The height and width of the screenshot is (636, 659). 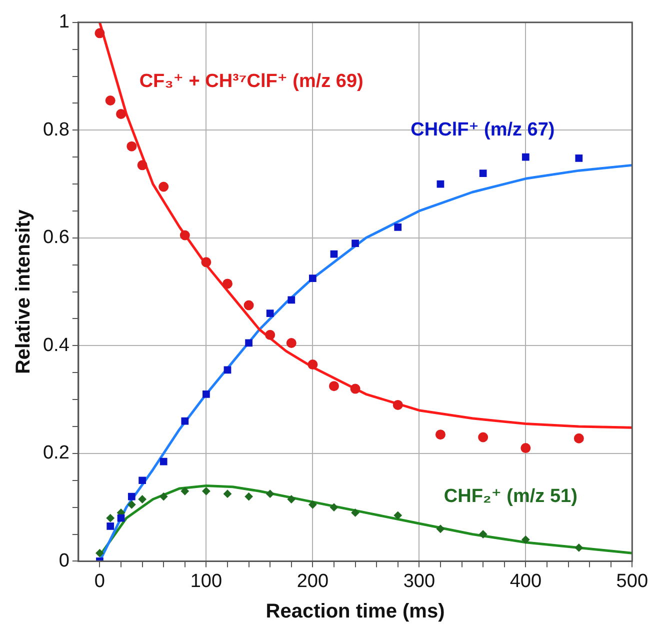 I want to click on x-tick-label: 0, so click(x=99, y=581).